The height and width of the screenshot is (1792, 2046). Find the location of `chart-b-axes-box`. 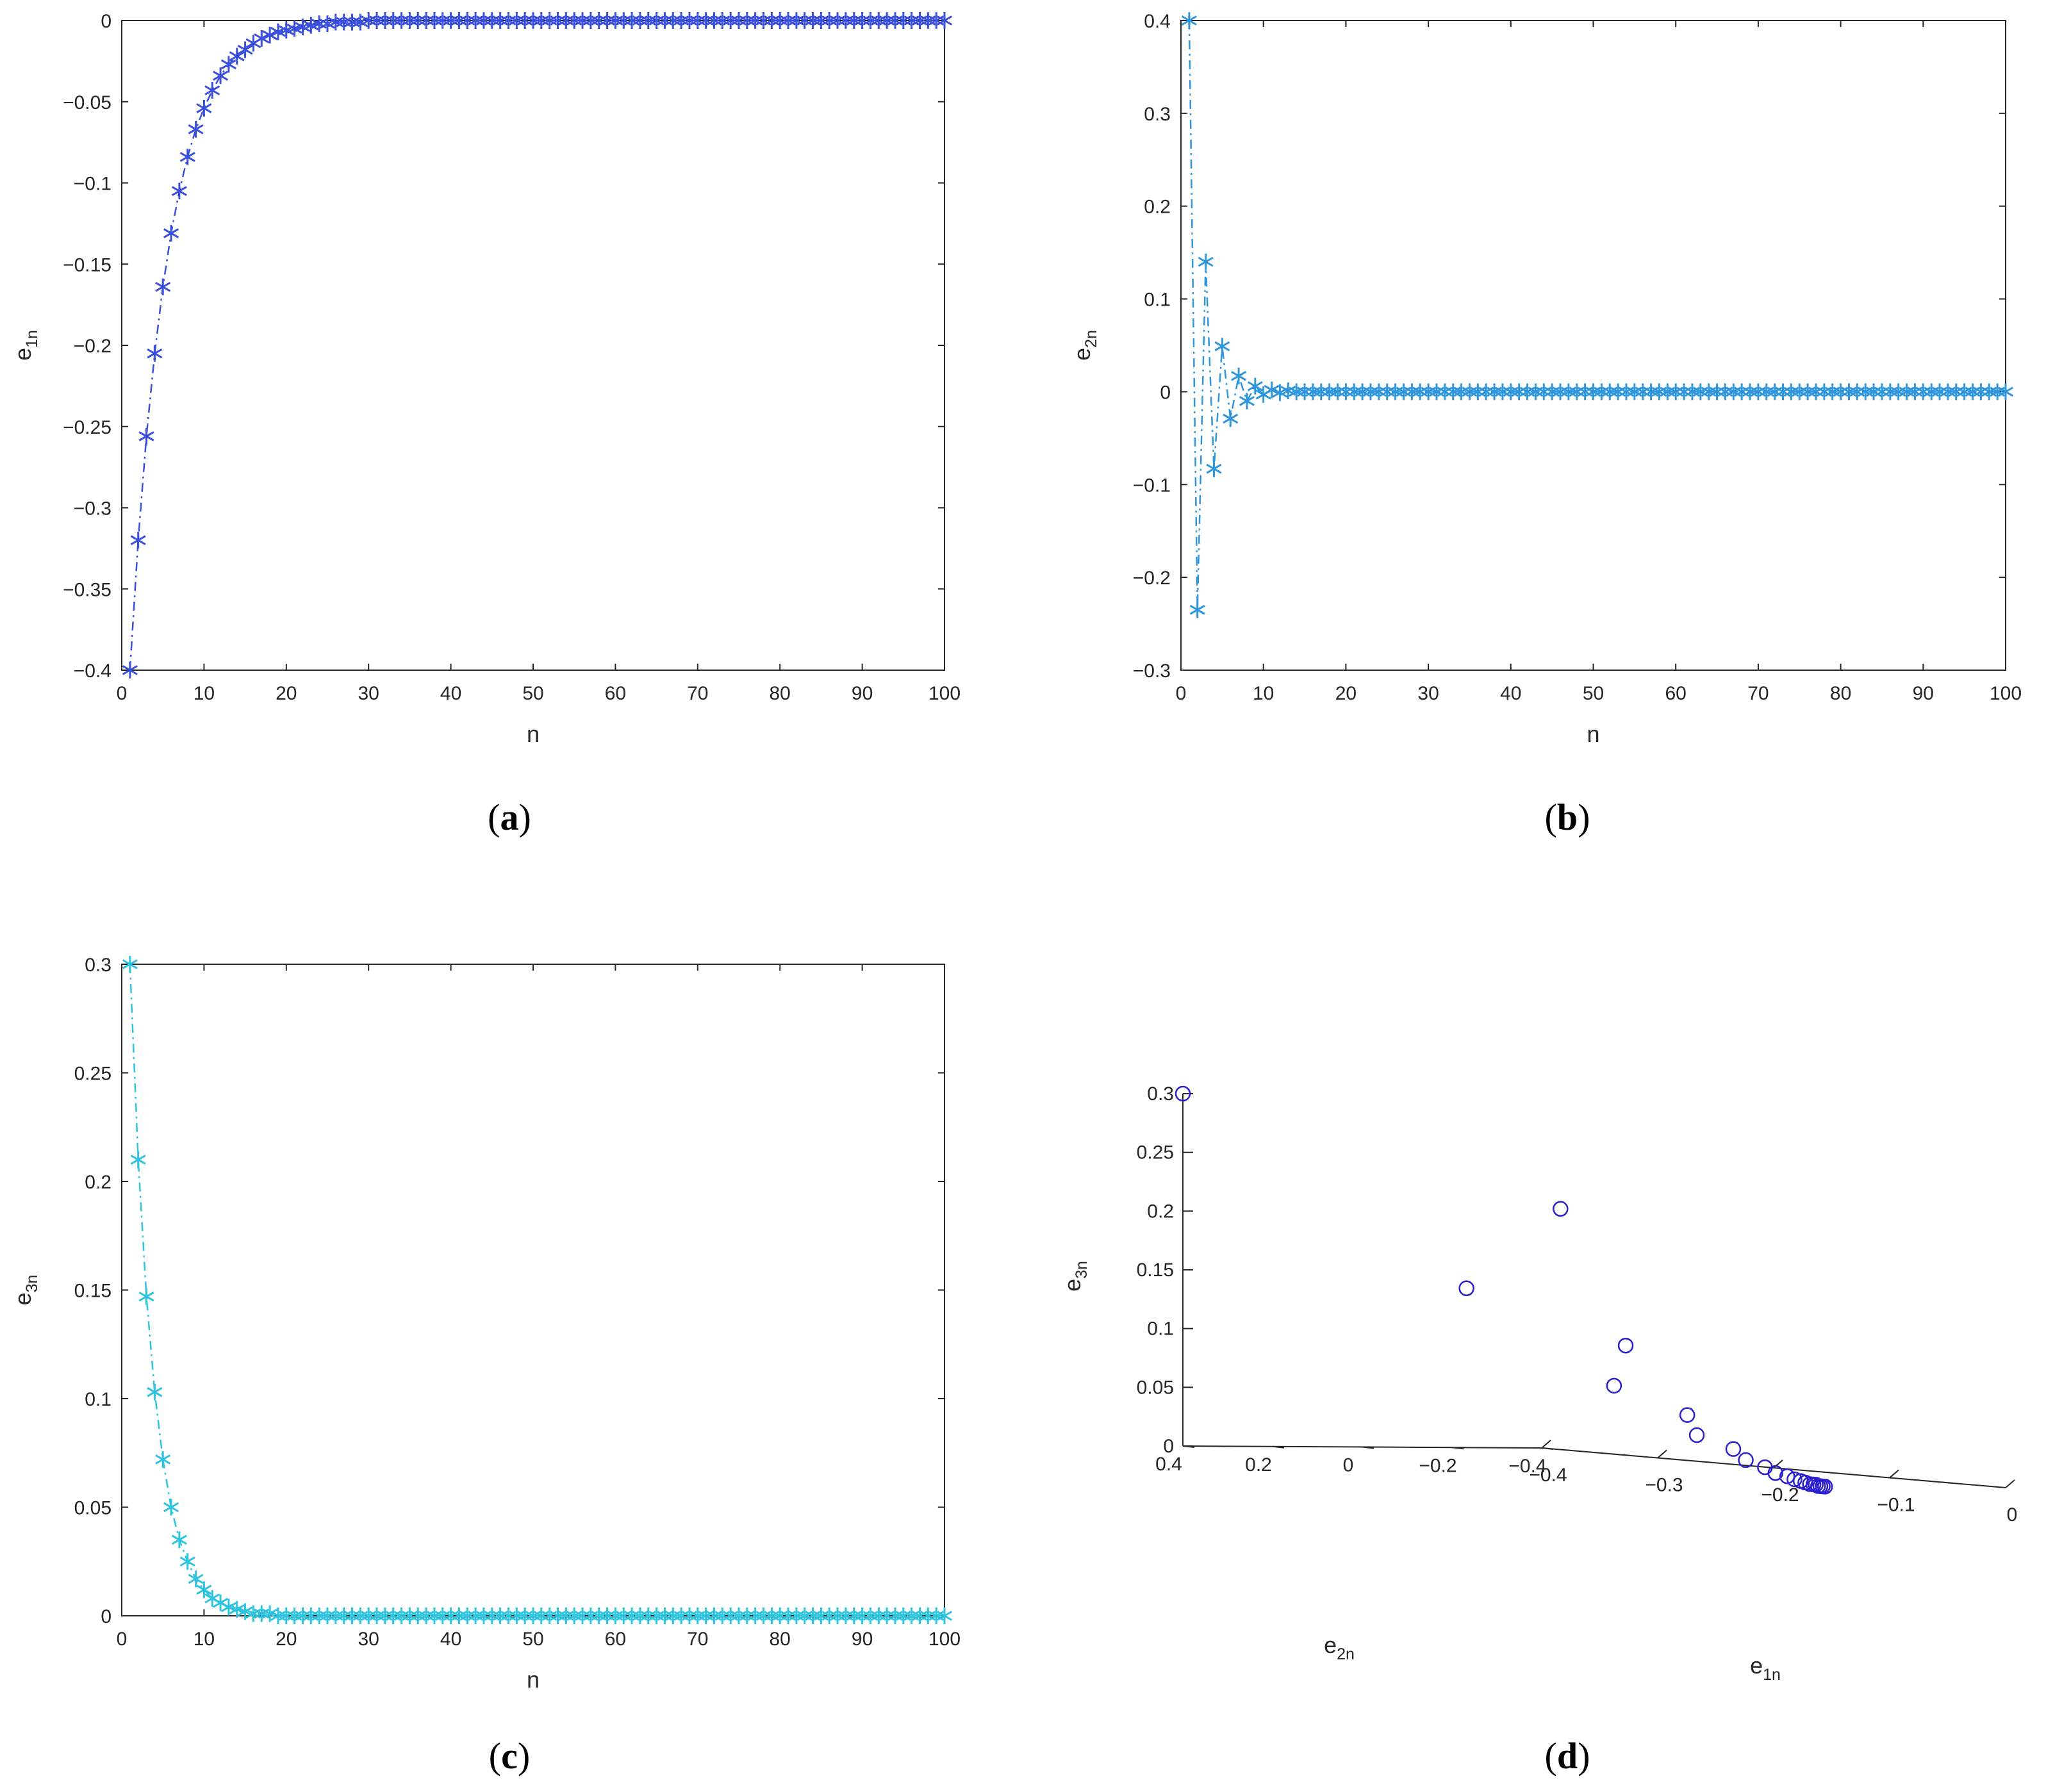

chart-b-axes-box is located at coordinates (1593, 345).